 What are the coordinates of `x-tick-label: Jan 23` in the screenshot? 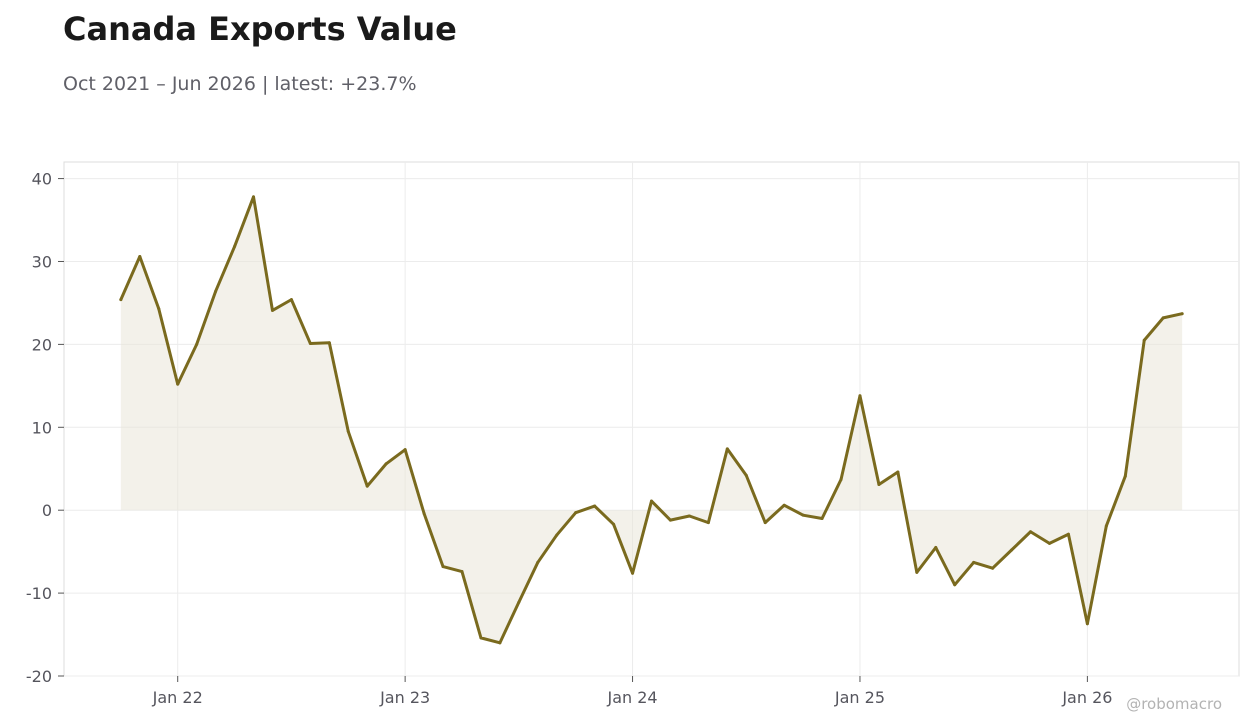 It's located at (404, 697).